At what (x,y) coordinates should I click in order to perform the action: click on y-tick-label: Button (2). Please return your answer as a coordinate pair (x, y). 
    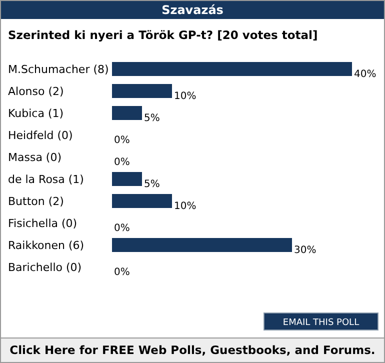
    Looking at the image, I should click on (36, 201).